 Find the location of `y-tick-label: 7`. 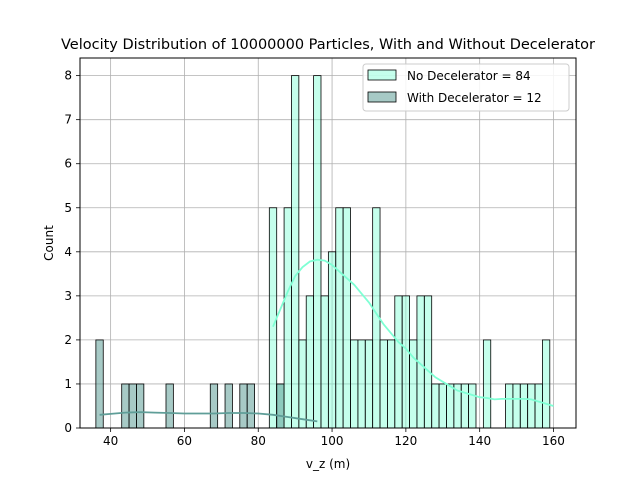

y-tick-label: 7 is located at coordinates (68, 120).